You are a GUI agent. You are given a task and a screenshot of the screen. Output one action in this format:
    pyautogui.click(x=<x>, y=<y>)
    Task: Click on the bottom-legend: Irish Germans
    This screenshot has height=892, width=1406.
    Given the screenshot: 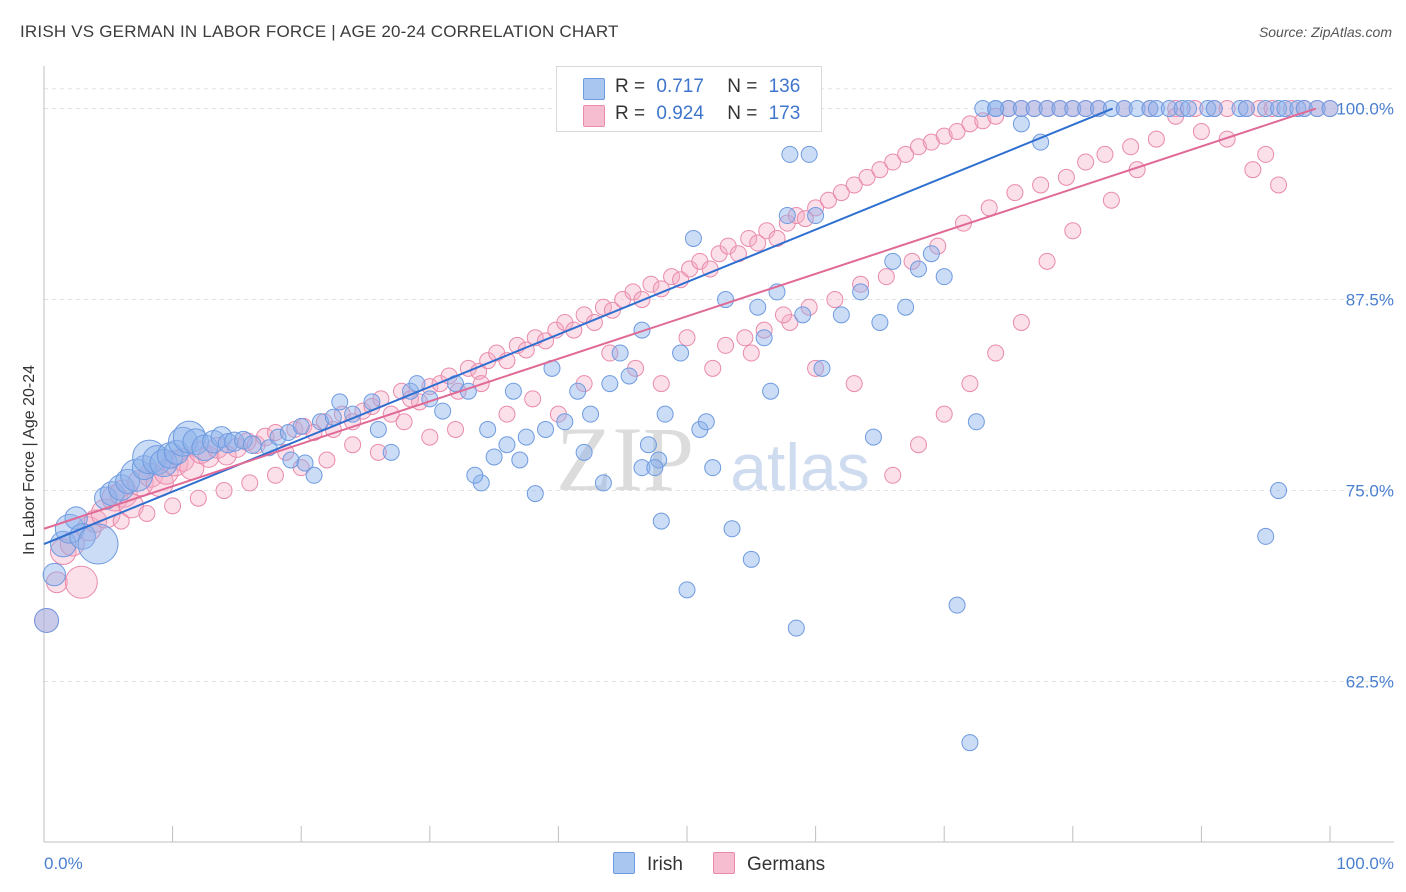 What is the action you would take?
    pyautogui.click(x=703, y=865)
    